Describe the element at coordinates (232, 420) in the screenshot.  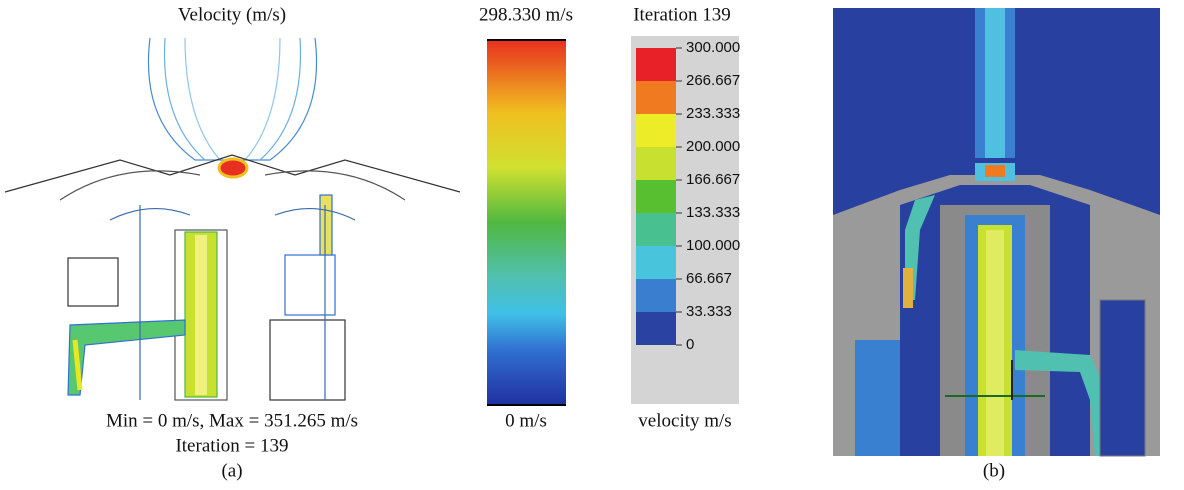
I see `panel-a-stats: Min = 0 m/s, Max = 351.265 m/s` at that location.